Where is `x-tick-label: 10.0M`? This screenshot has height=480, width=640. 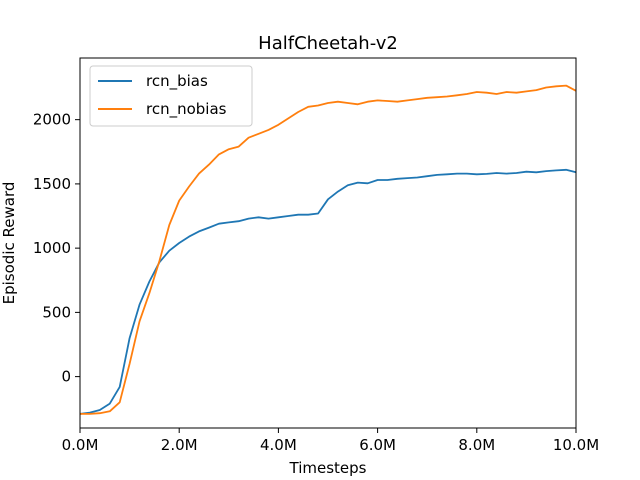 x-tick-label: 10.0M is located at coordinates (576, 445).